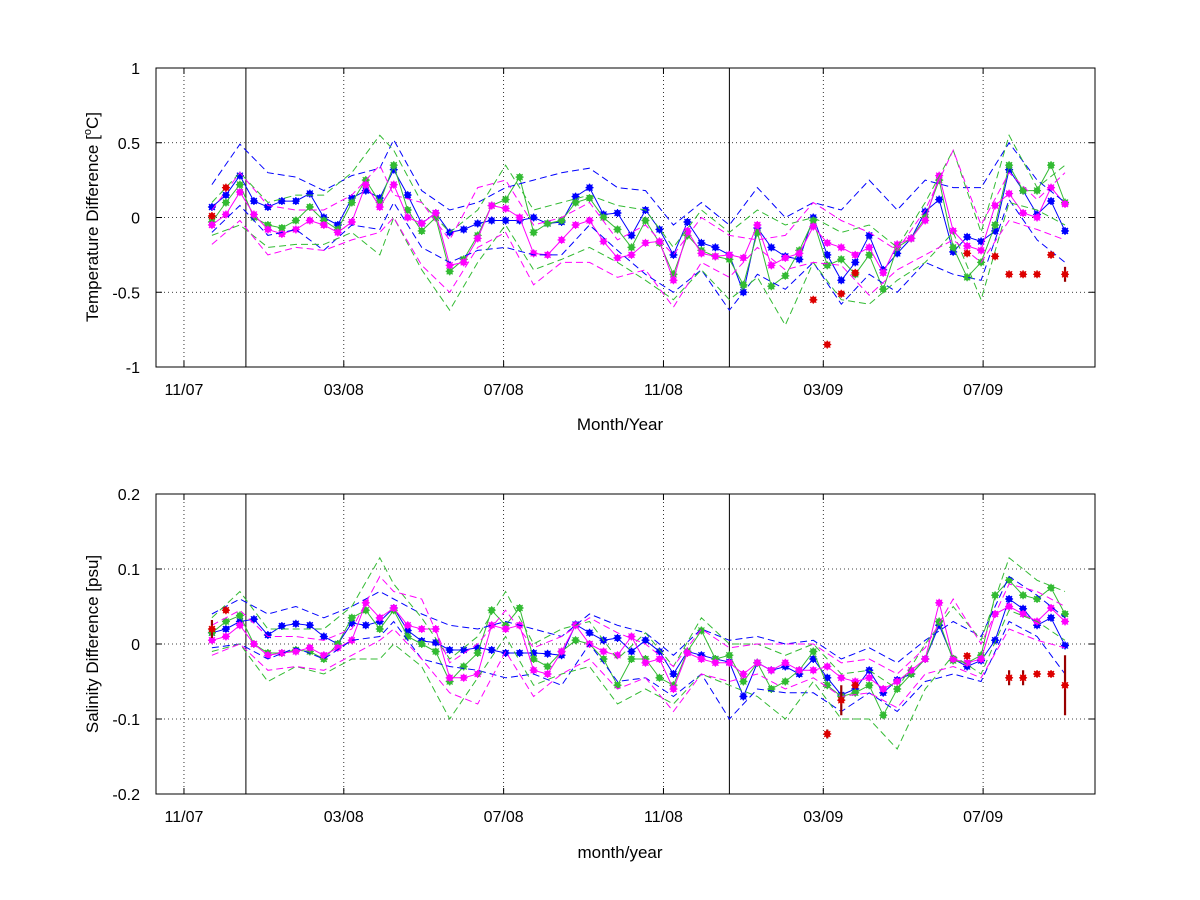 This screenshot has width=1200, height=900. What do you see at coordinates (135, 219) in the screenshot?
I see `temperature-y-tick-label: 0` at bounding box center [135, 219].